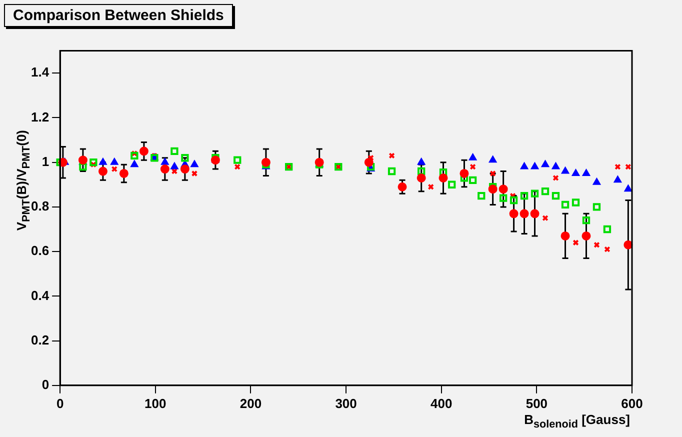 The width and height of the screenshot is (682, 437). What do you see at coordinates (40, 340) in the screenshot?
I see `y-tick-label: 0.2` at bounding box center [40, 340].